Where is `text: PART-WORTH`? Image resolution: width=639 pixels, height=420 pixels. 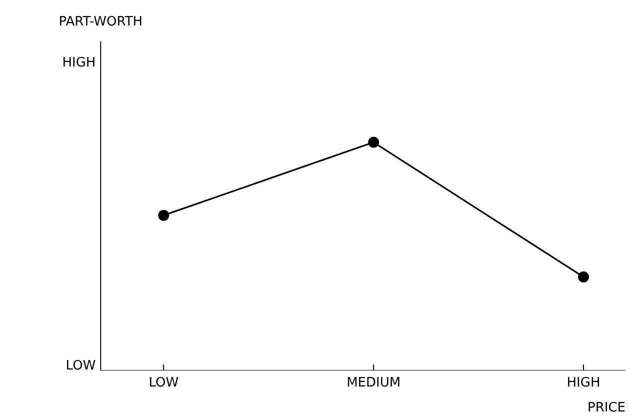 text: PART-WORTH is located at coordinates (100, 22).